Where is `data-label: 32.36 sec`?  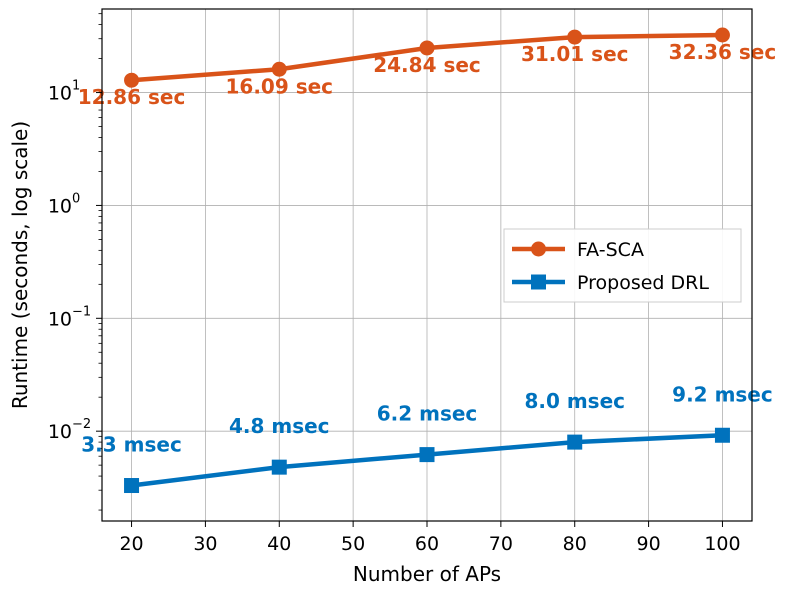
data-label: 32.36 sec is located at coordinates (723, 52).